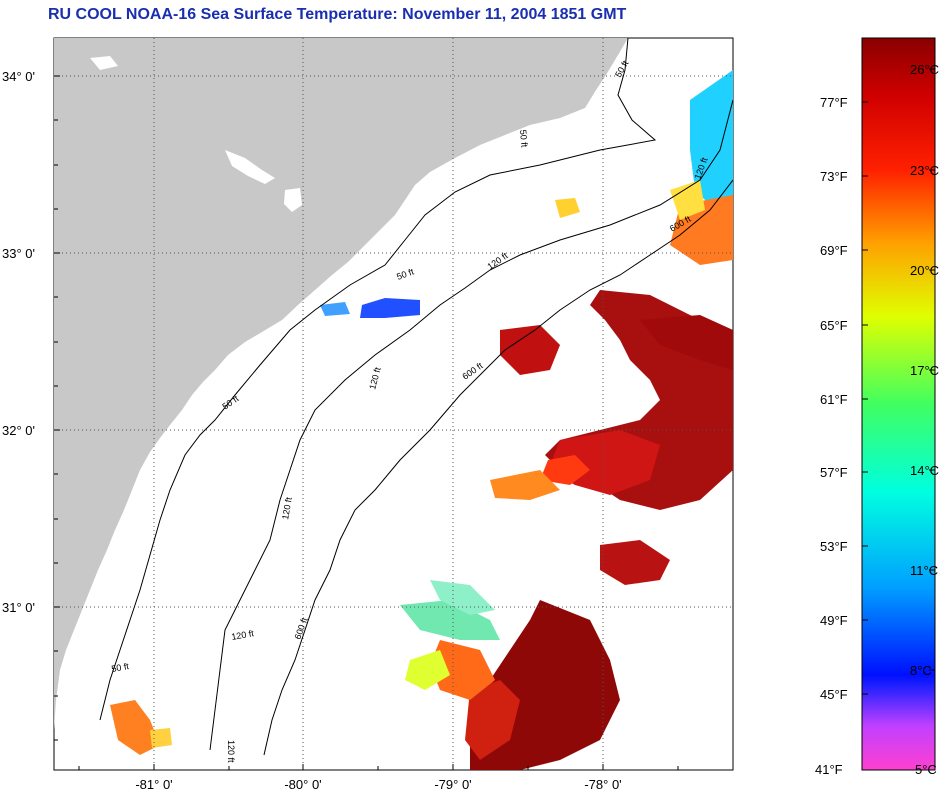  I want to click on colorbar-bar, so click(898, 404).